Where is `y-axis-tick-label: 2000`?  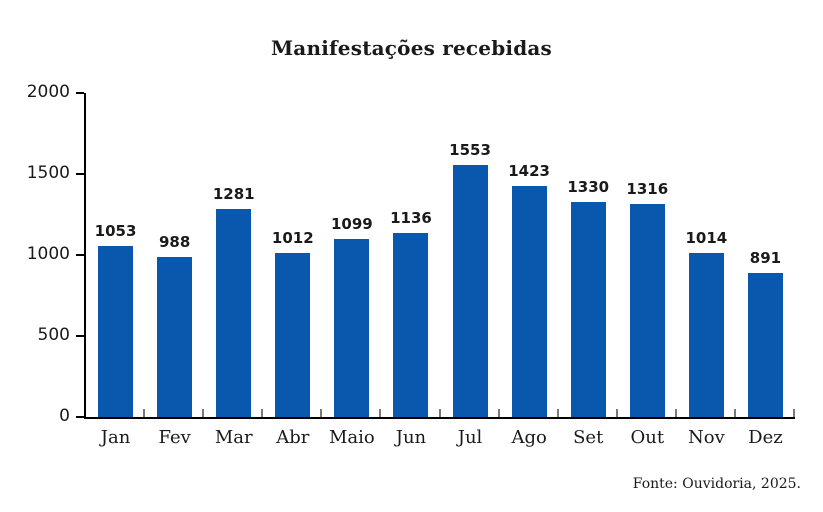
y-axis-tick-label: 2000 is located at coordinates (48, 92).